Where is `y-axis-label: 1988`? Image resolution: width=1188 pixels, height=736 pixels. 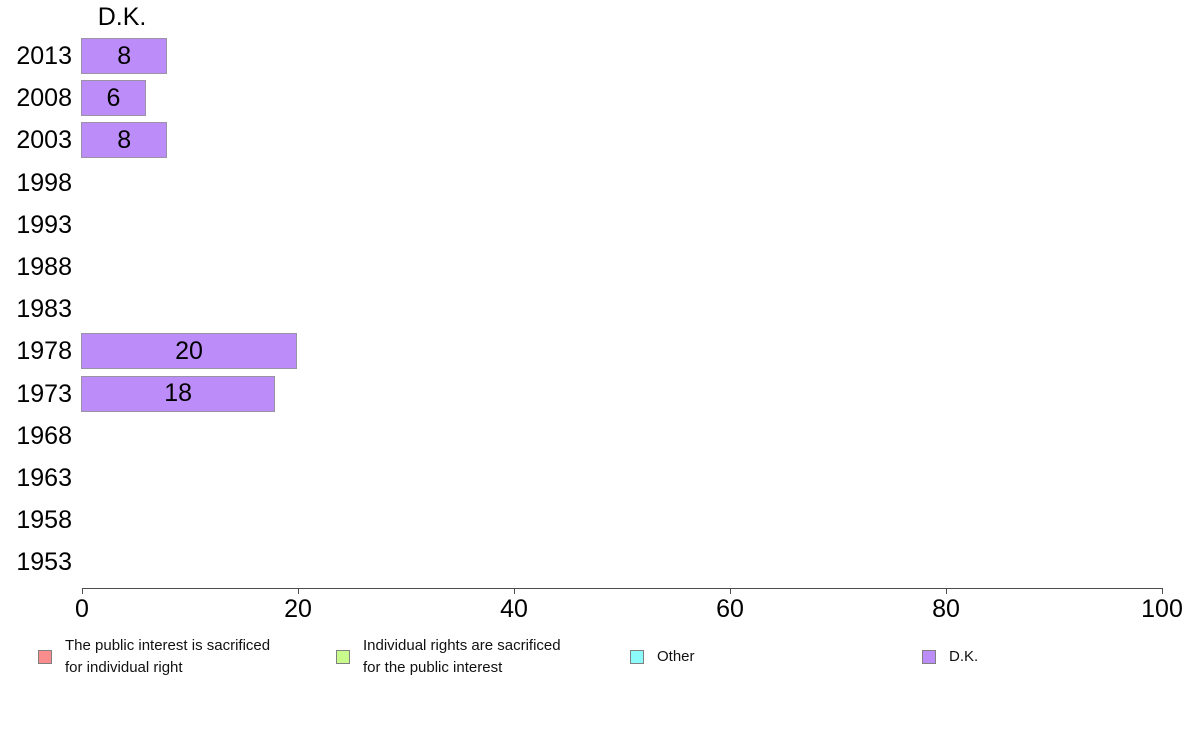
y-axis-label: 1988 is located at coordinates (44, 267).